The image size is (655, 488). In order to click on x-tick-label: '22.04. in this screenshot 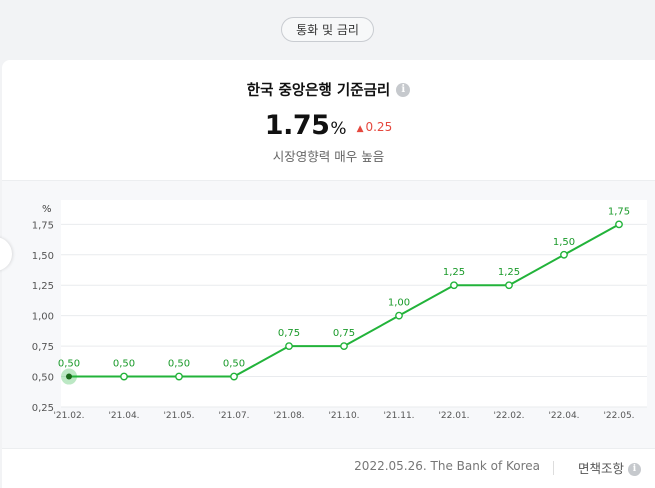, I will do `click(563, 416)`.